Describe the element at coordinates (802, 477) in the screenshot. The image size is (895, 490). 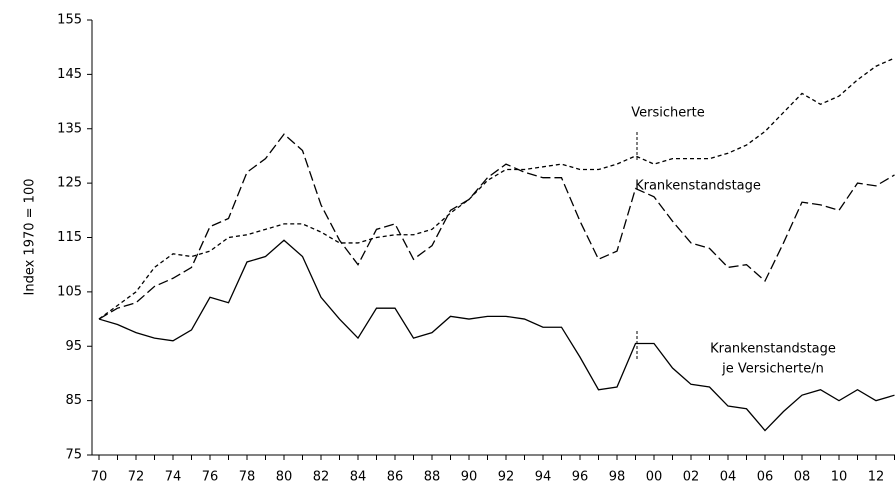
I see `x-tick-label: 08` at that location.